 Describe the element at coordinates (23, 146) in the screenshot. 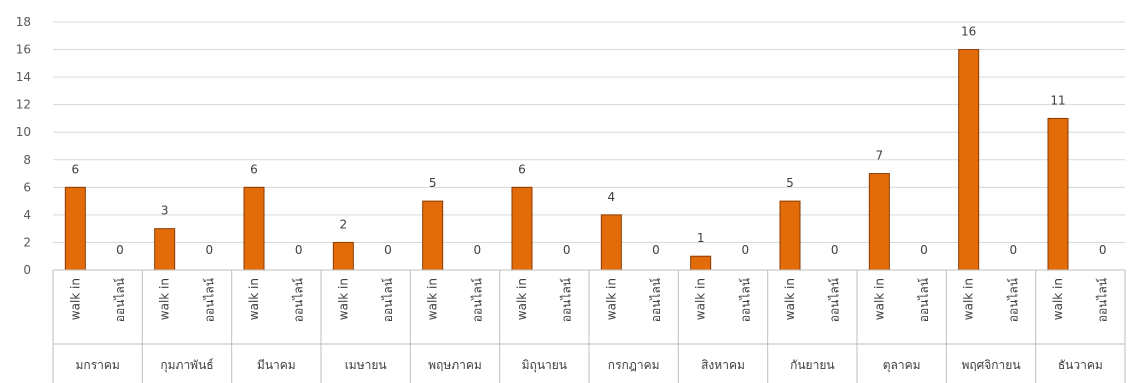

I see `y-axis-ticks: 0 2 4 6 8 10 12 14 16 18` at that location.